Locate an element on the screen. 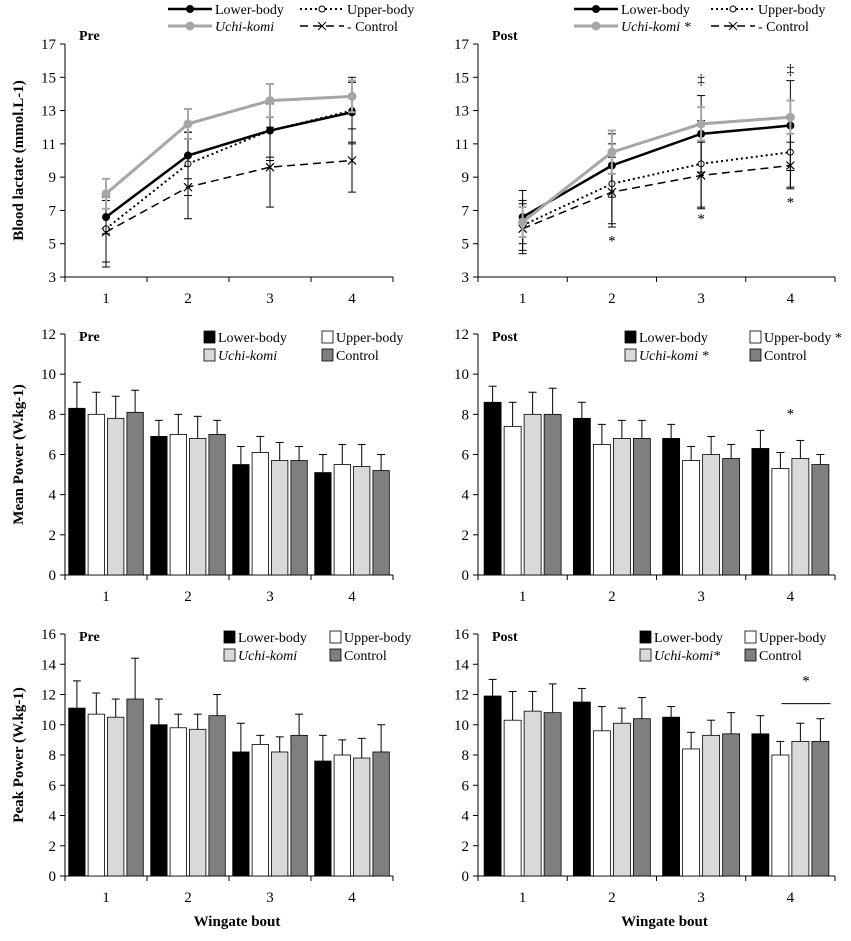 Image resolution: width=851 pixels, height=941 pixels. y-tick-label: 7 is located at coordinates (466, 211).